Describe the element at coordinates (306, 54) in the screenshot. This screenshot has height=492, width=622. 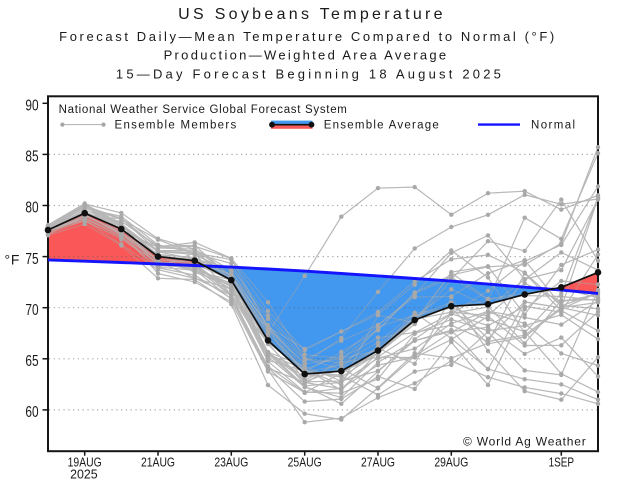
I see `svg-text:Production—Weighted Area Avera: Production—Weighted Area Average` at that location.